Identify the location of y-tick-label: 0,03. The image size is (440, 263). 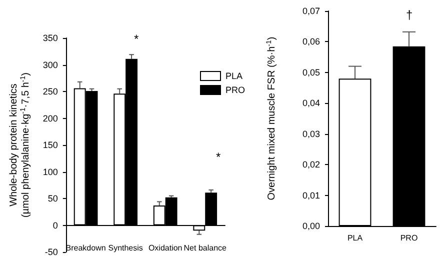
(311, 133).